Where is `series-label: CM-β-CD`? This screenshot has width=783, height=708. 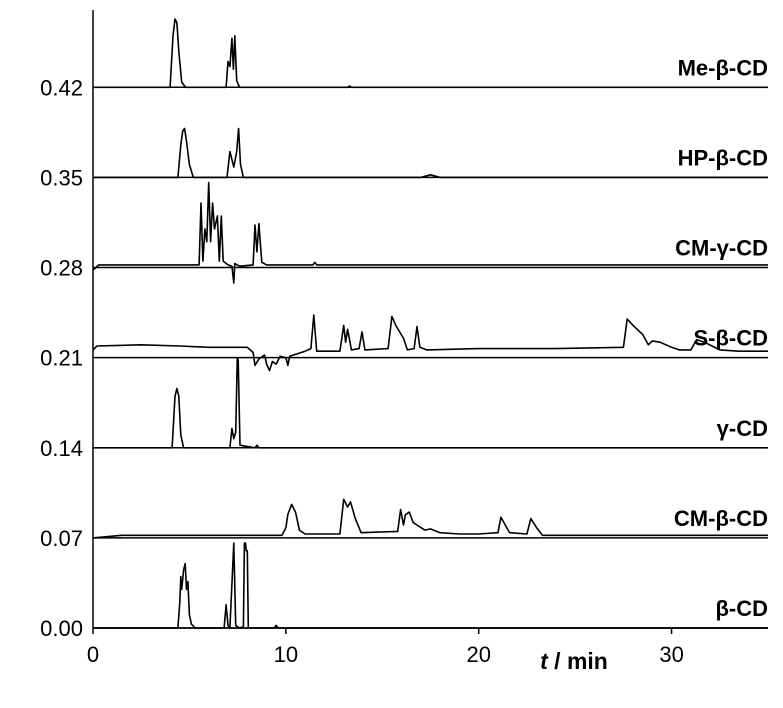
series-label: CM-β-CD is located at coordinates (721, 518).